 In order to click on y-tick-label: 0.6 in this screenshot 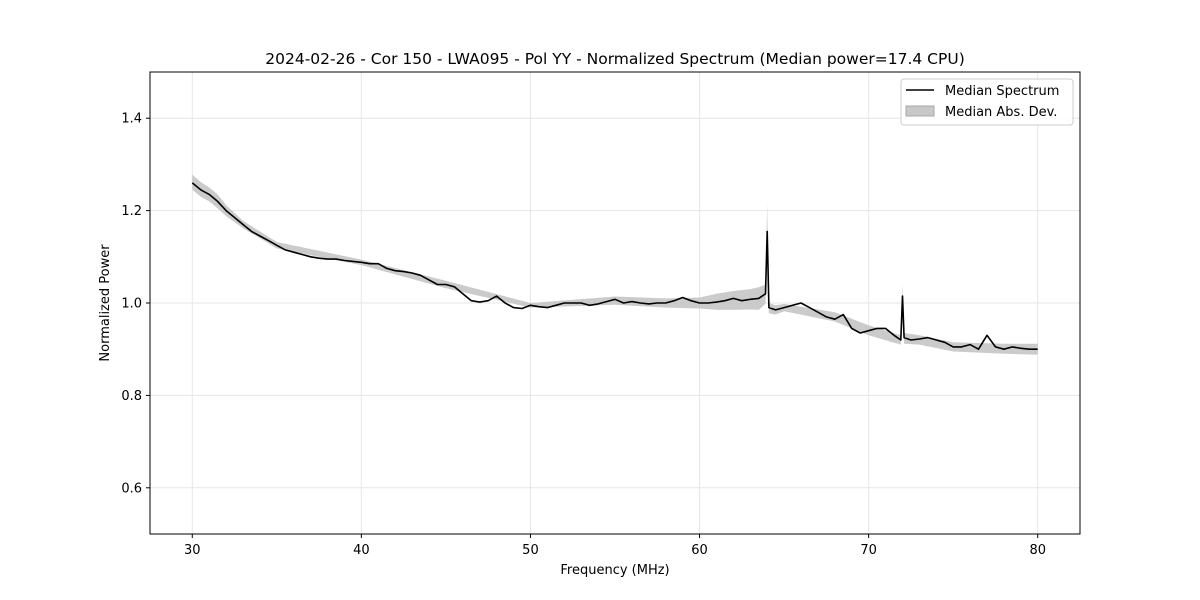, I will do `click(131, 488)`.